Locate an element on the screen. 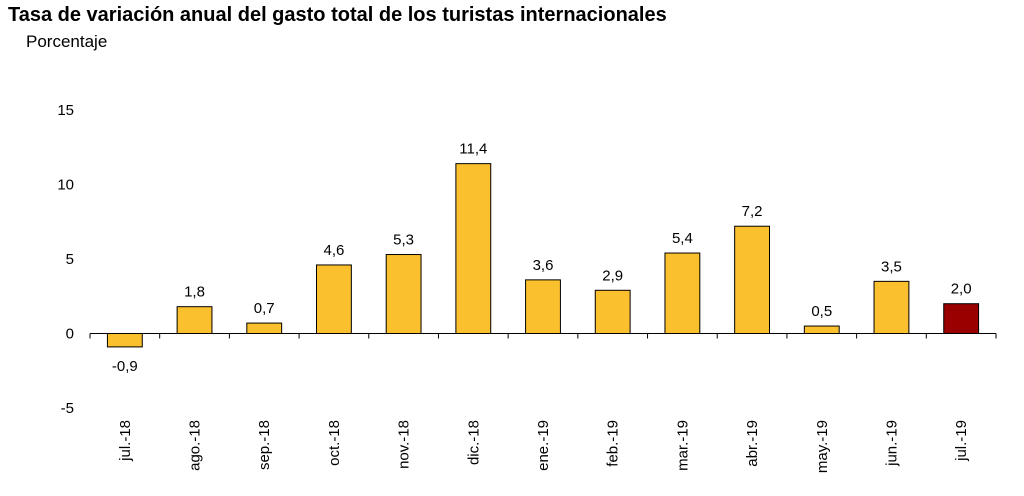 This screenshot has width=1024, height=496. x-tick-label: ene.-19 is located at coordinates (543, 445).